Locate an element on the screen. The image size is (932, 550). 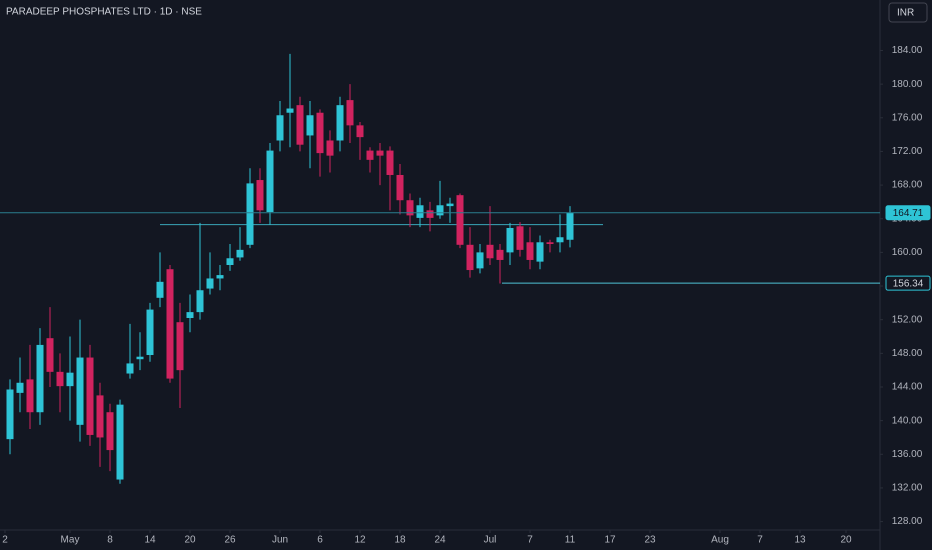
currency-button is located at coordinates (908, 12).